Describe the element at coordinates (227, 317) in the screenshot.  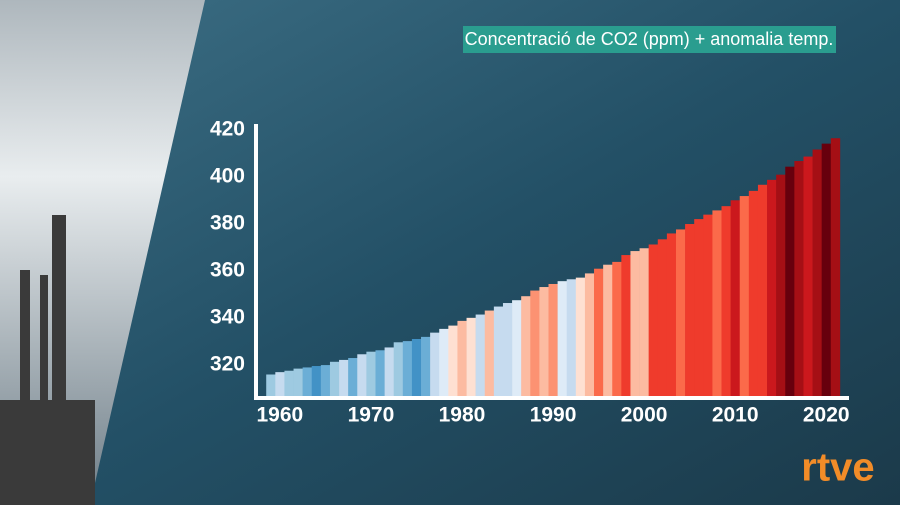
I see `y-tick-label: 340` at that location.